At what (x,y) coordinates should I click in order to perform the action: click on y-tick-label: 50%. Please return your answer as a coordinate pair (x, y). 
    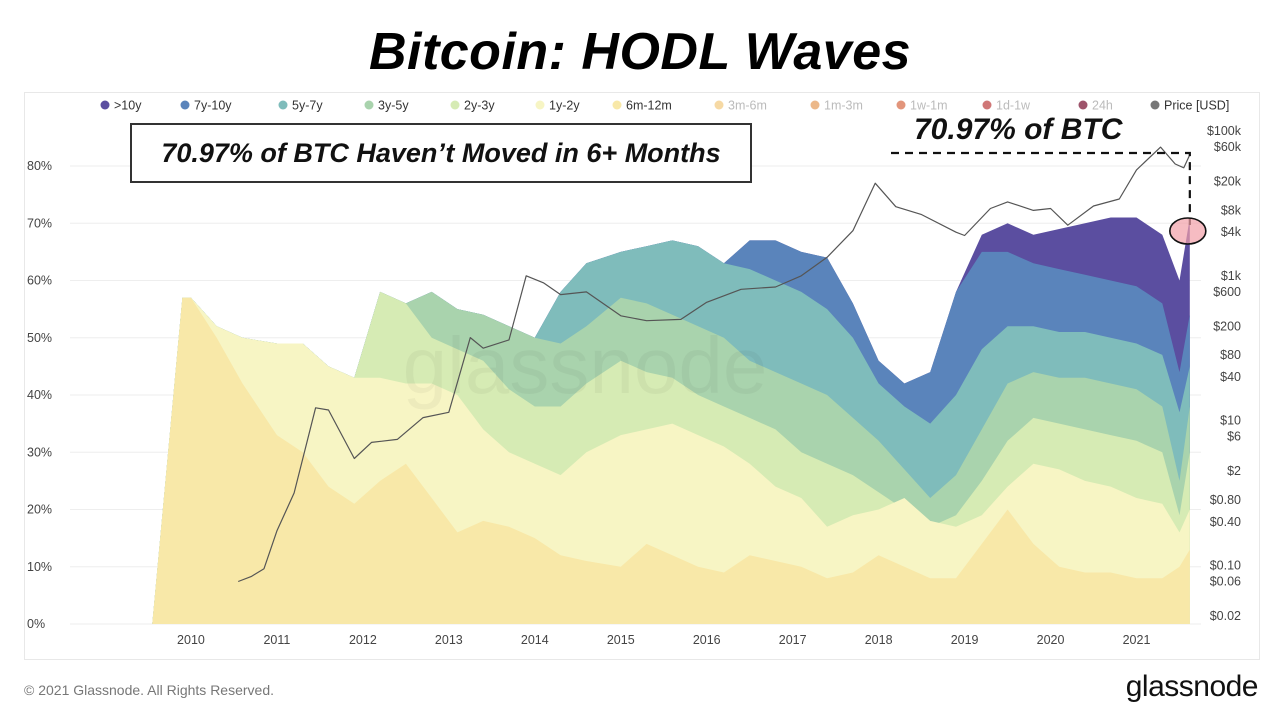
    Looking at the image, I should click on (39, 338).